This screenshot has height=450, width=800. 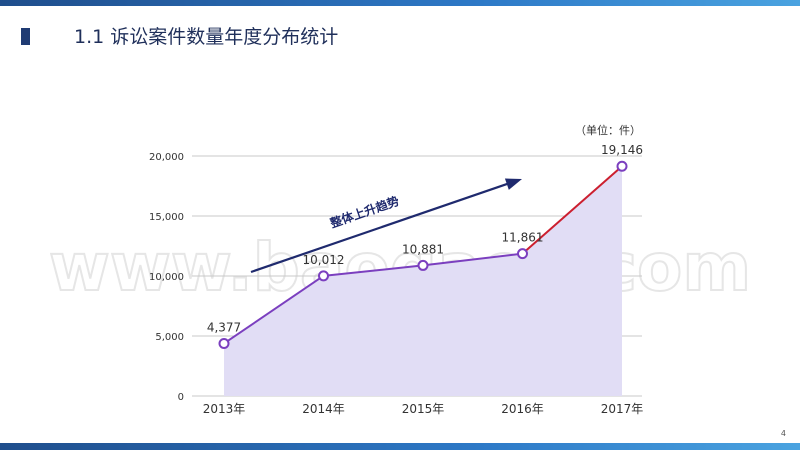 I want to click on y-tick-label: 15,000, so click(x=166, y=217).